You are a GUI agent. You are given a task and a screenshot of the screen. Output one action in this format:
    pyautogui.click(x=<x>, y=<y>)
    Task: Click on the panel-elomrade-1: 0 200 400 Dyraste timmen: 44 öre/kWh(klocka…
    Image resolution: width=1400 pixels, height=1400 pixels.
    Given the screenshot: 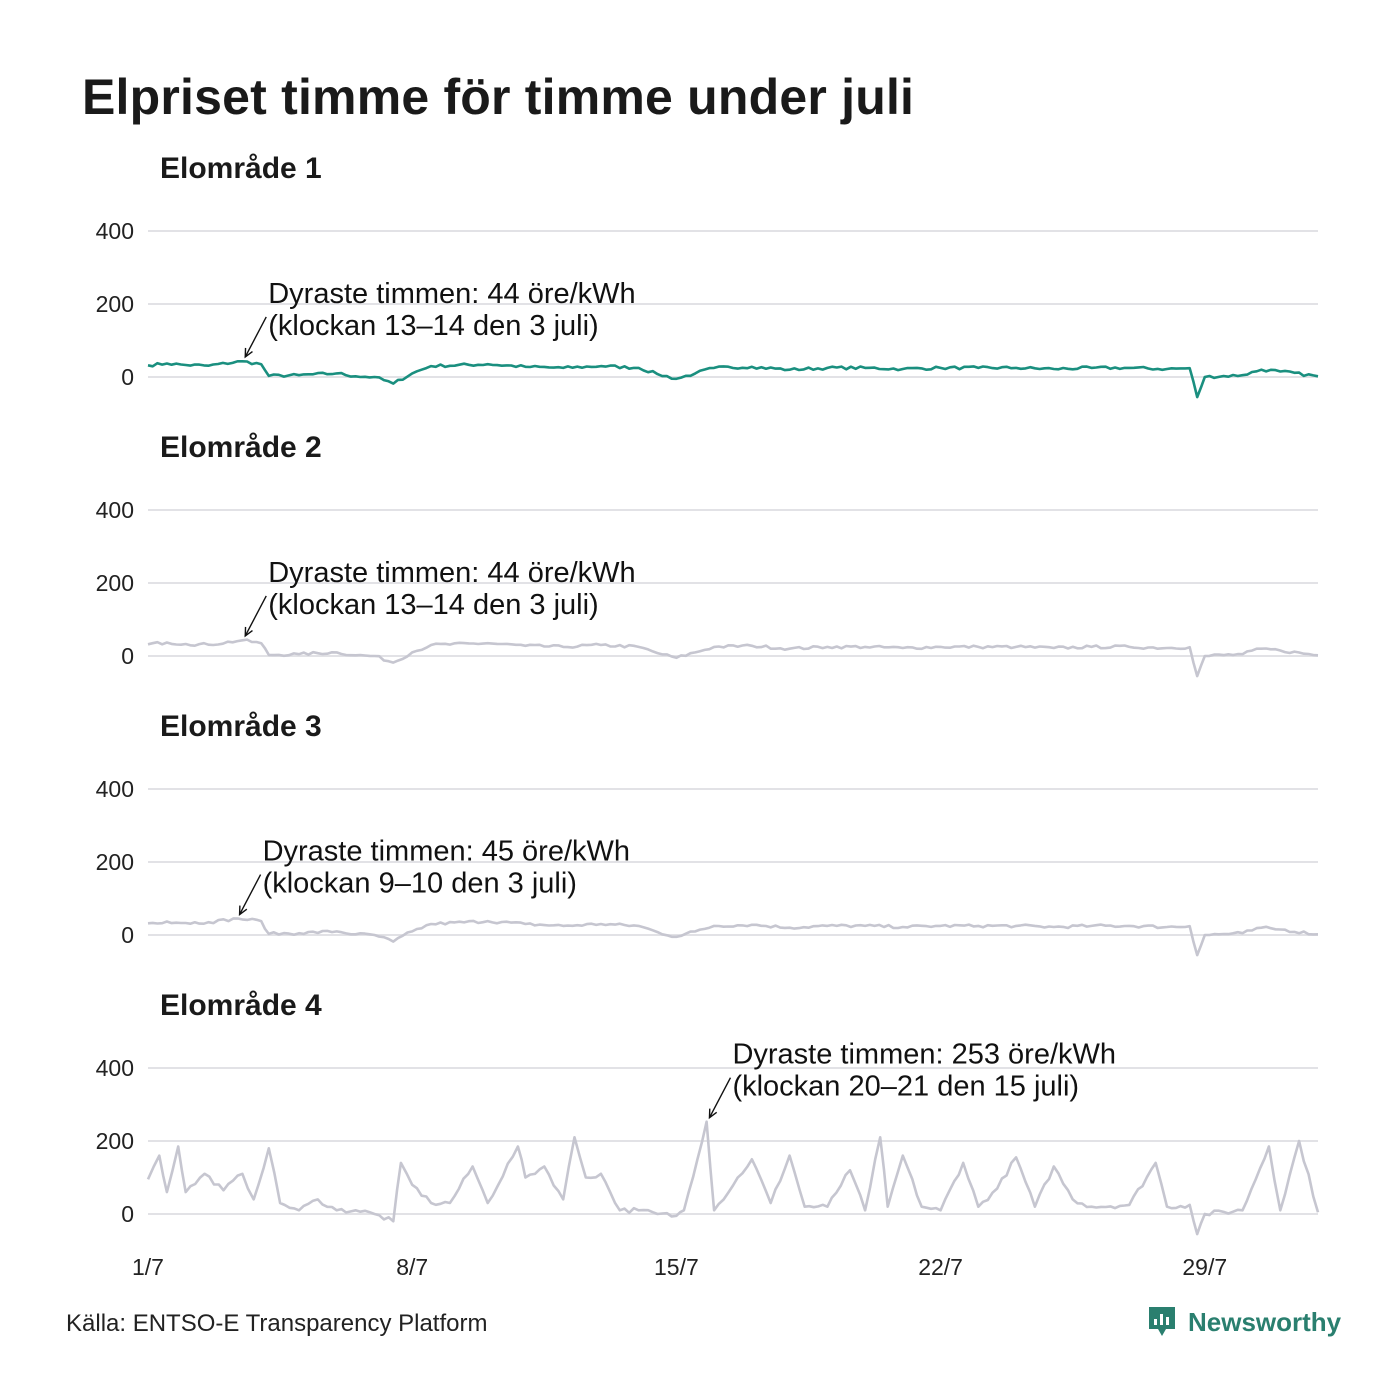 What is the action you would take?
    pyautogui.click(x=707, y=308)
    